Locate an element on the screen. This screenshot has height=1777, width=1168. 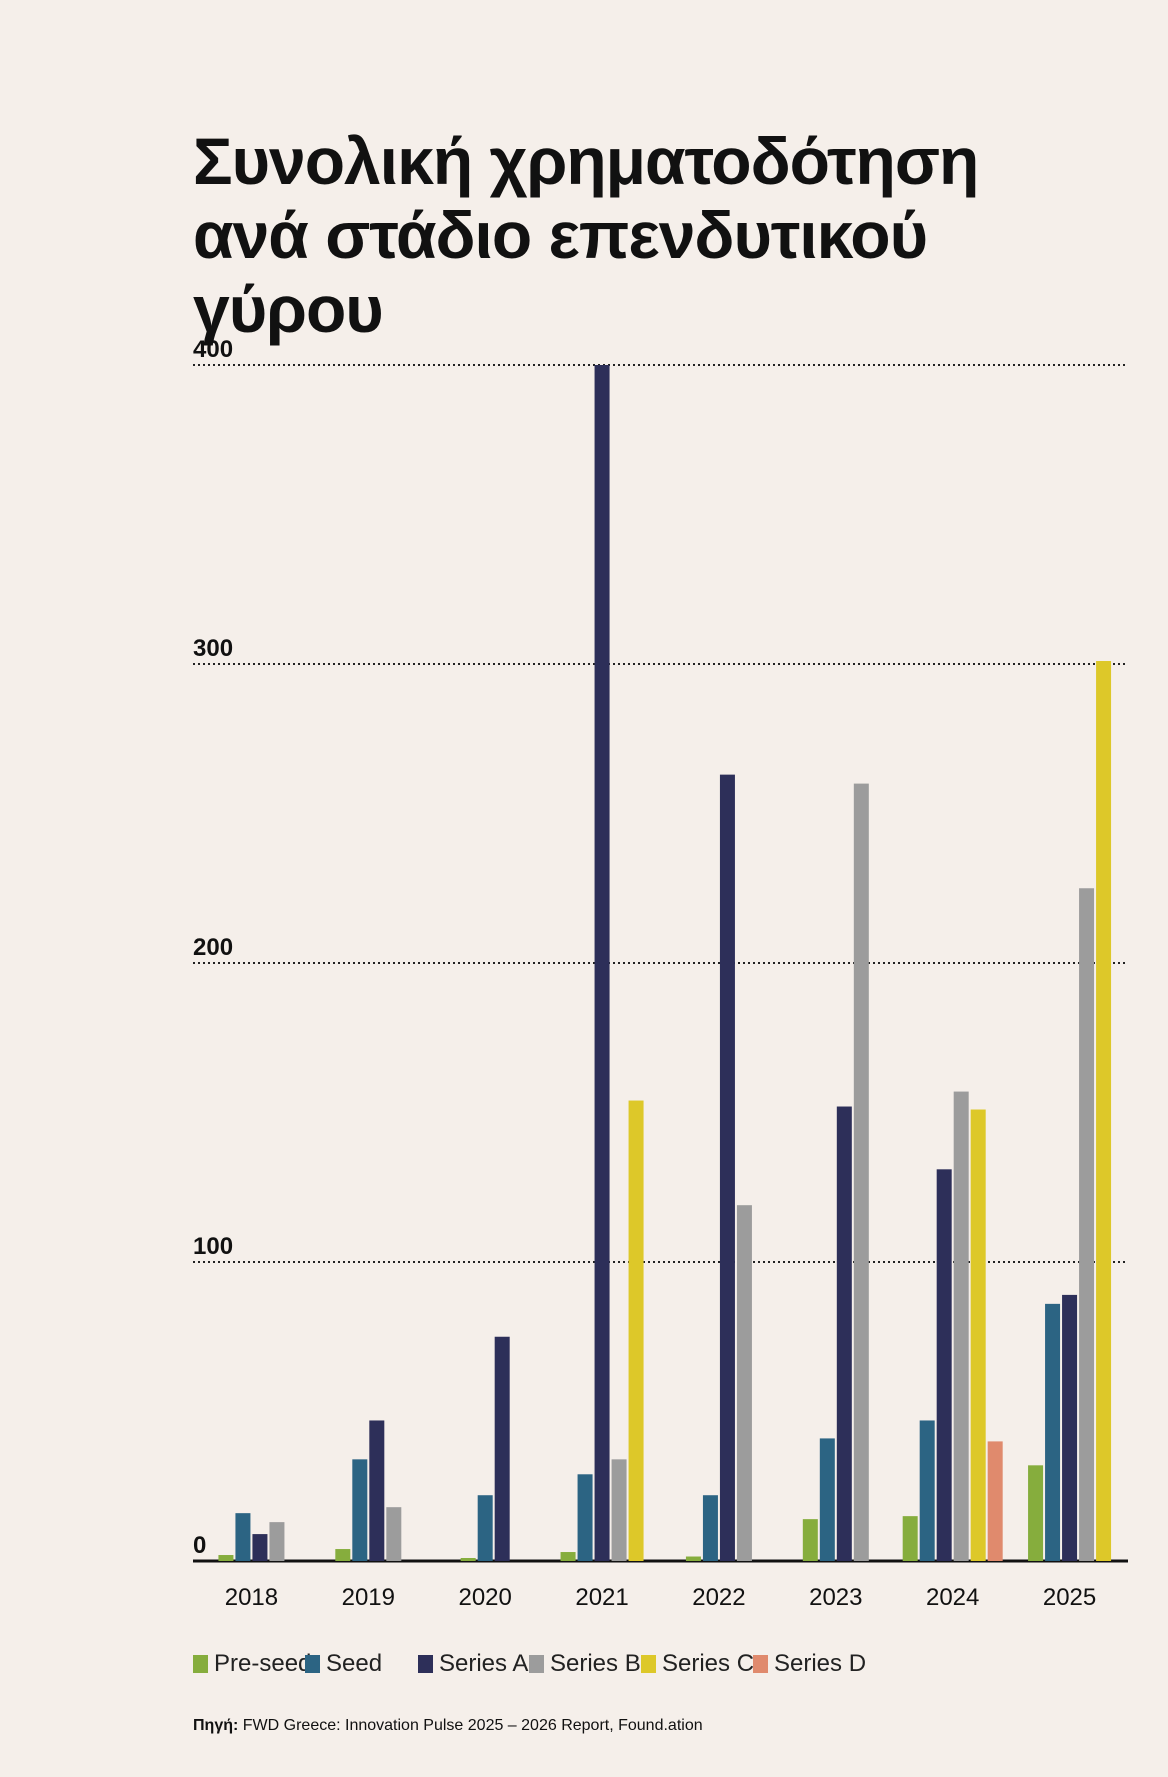
legend-item-series-b: Series B is located at coordinates (585, 1664).